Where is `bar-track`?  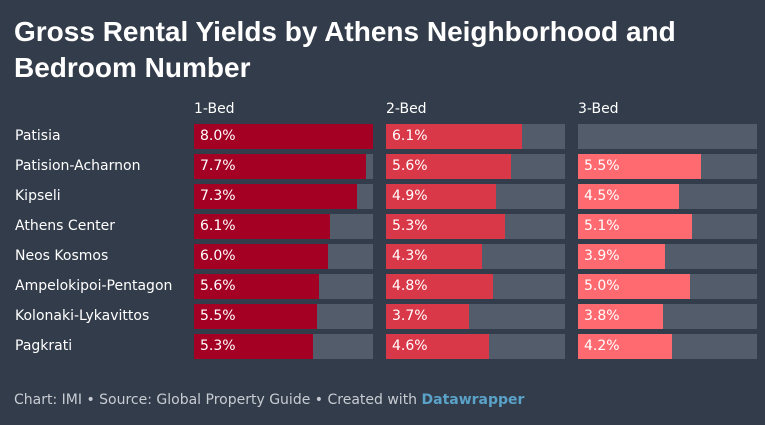 bar-track is located at coordinates (667, 136).